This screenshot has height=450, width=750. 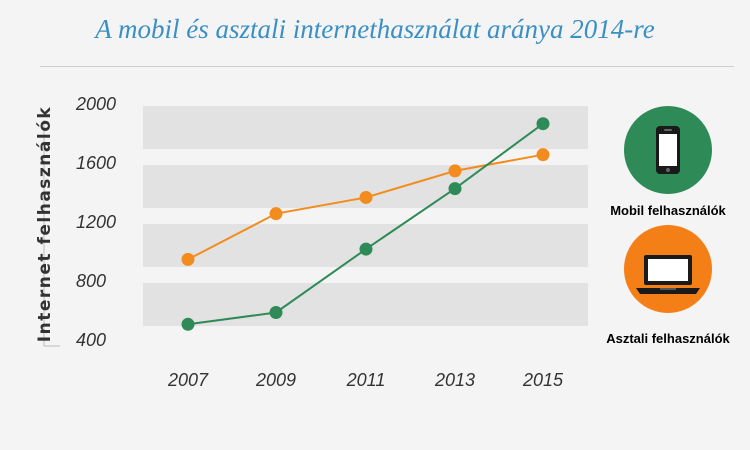 What do you see at coordinates (543, 380) in the screenshot?
I see `x-tick-label: 2015` at bounding box center [543, 380].